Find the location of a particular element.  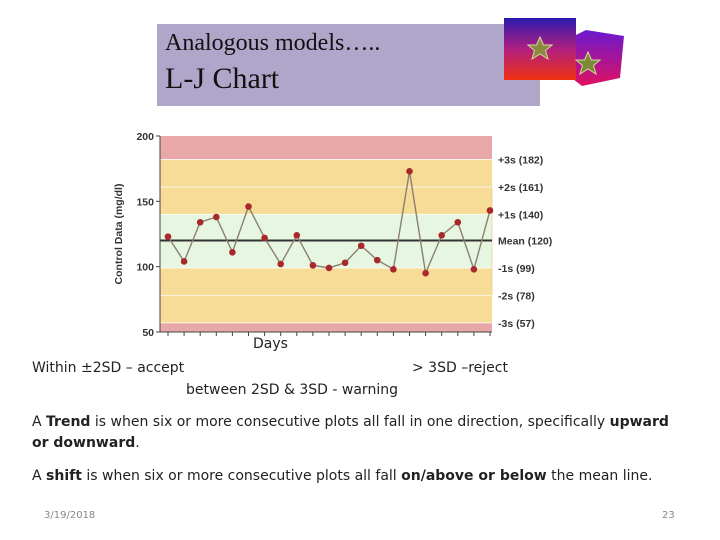

shift-text-3: the mean line. is located at coordinates (599, 476).